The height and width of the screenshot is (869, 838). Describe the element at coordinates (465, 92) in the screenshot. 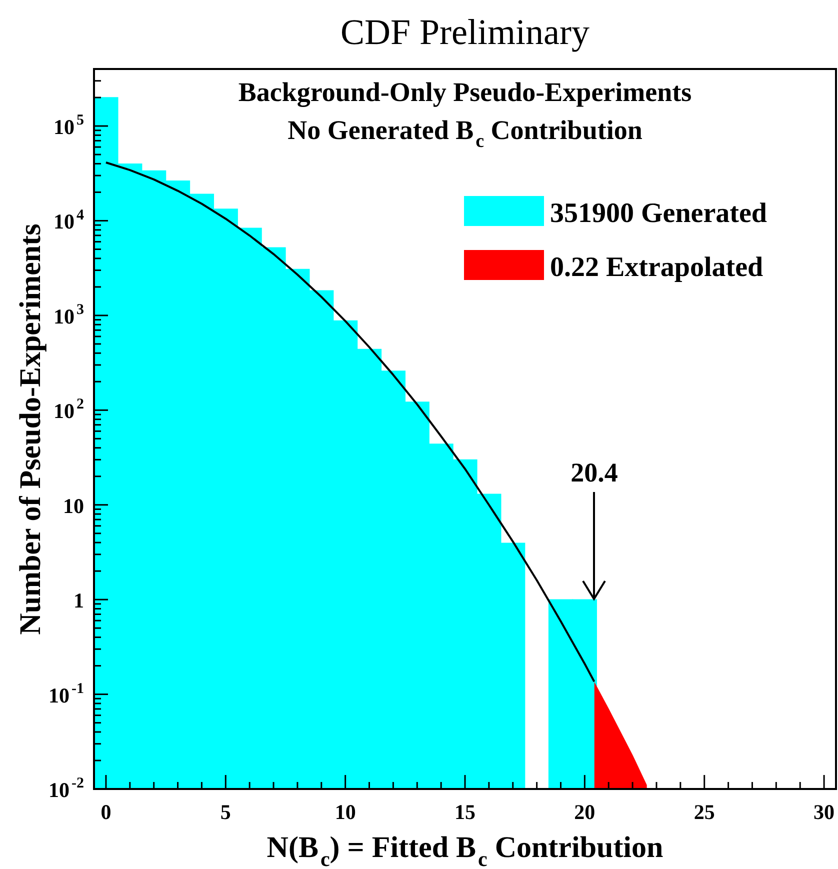

I see `annotation: Background-Only Pseudo-Experiments` at that location.